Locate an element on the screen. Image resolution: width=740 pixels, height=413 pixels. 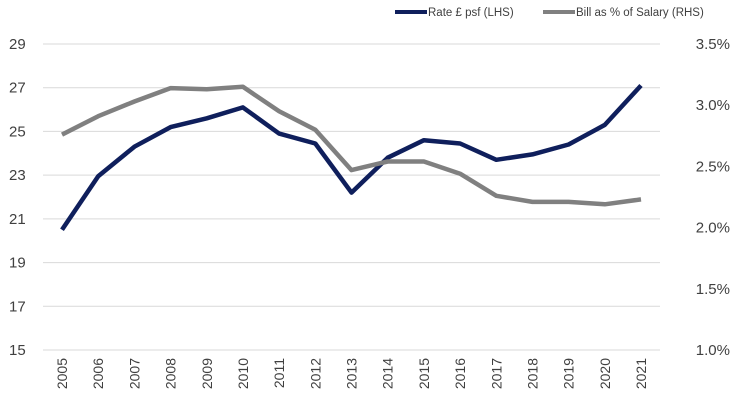
x-tick-label: 2010 is located at coordinates (243, 373).